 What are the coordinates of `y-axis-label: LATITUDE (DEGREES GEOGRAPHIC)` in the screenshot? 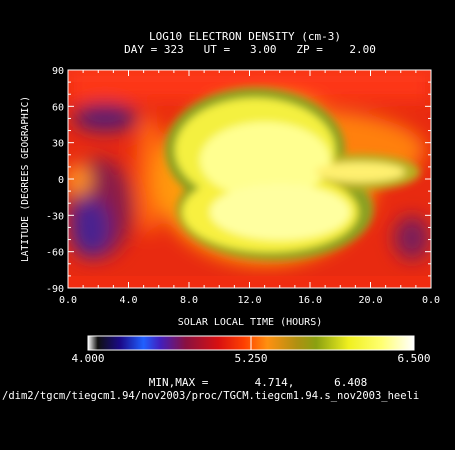 It's located at (25, 179).